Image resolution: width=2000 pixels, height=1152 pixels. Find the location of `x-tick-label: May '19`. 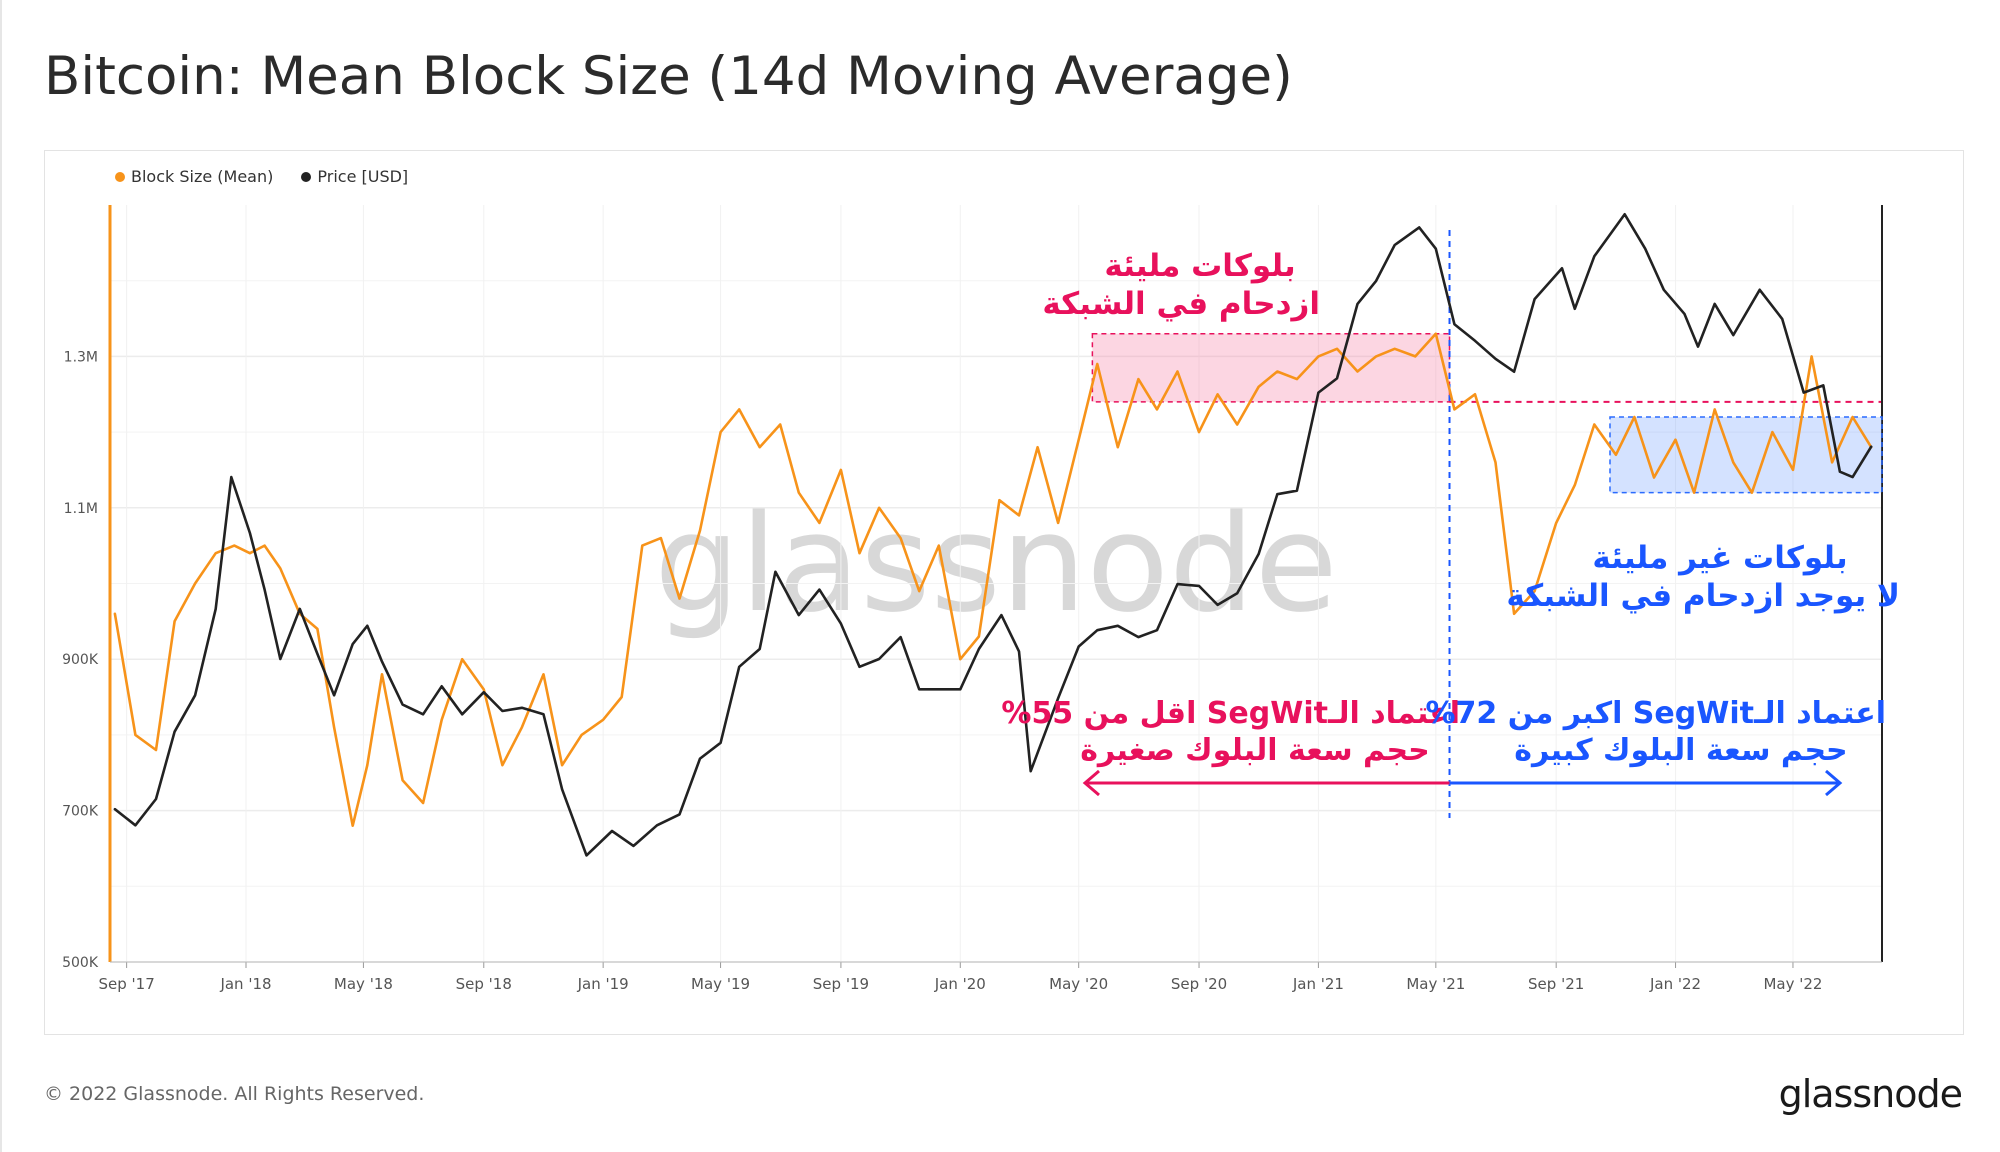

x-tick-label: May '19 is located at coordinates (720, 984).